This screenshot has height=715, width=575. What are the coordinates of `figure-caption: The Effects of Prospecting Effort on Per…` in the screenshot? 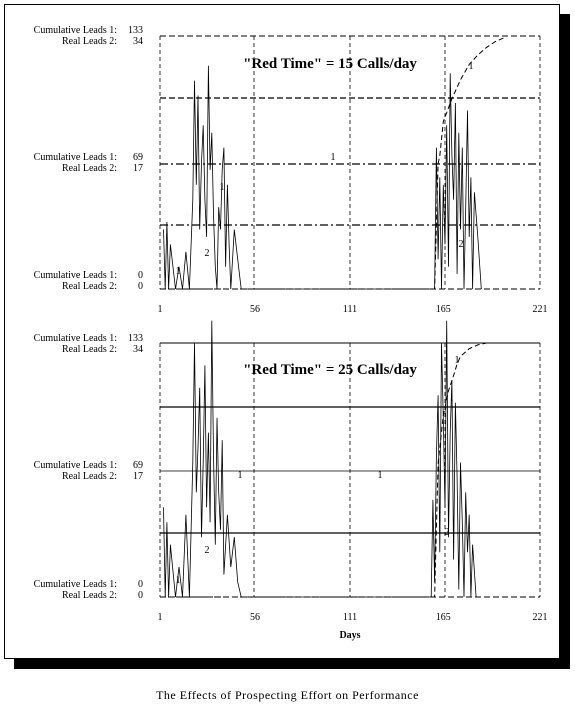 It's located at (287, 695).